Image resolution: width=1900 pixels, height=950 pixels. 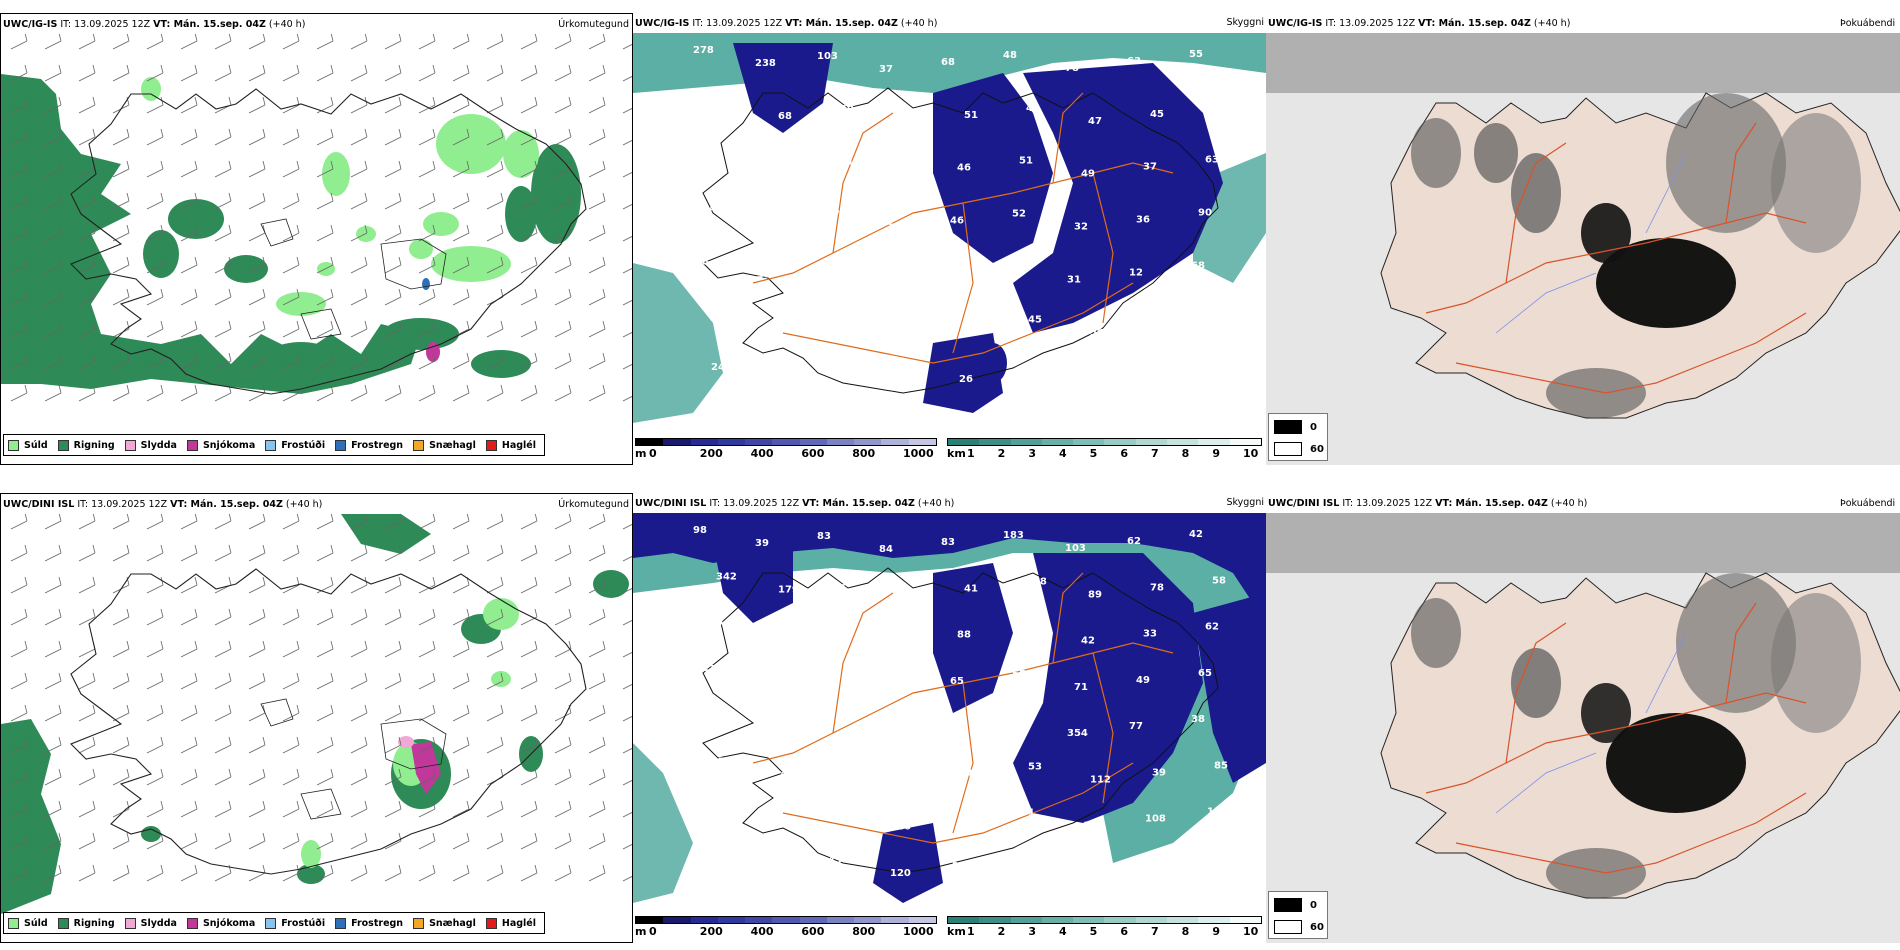 What do you see at coordinates (702, 261) in the screenshot?
I see `cloud-height-label: 48` at bounding box center [702, 261].